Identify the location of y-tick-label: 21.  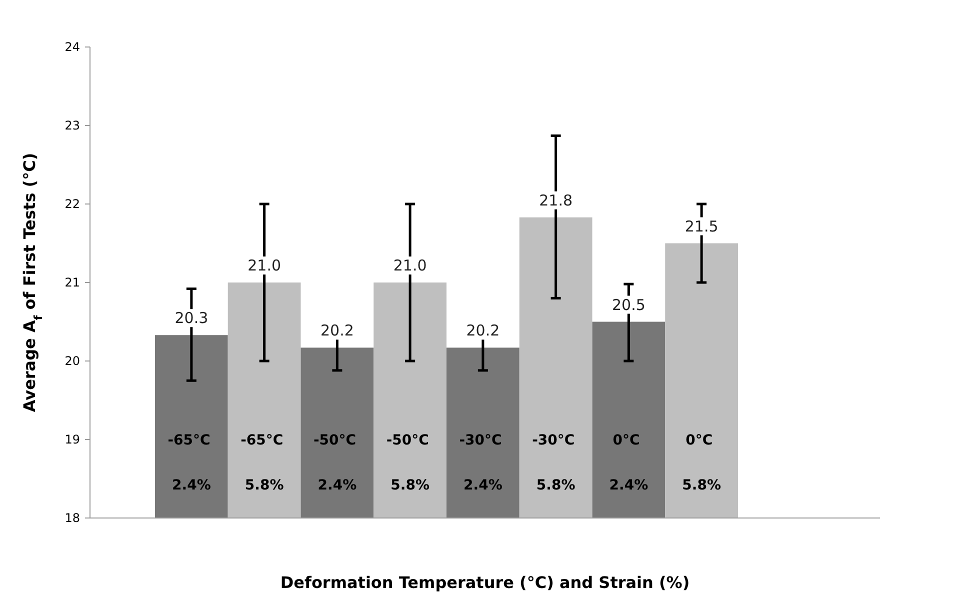
(72, 283).